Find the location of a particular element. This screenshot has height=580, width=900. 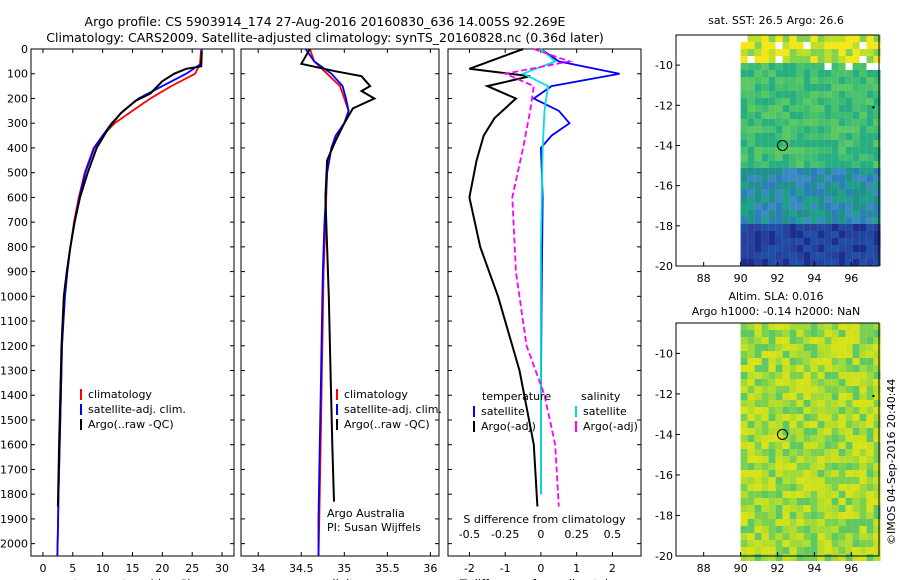

top-tick-label: 0.25 is located at coordinates (576, 534).